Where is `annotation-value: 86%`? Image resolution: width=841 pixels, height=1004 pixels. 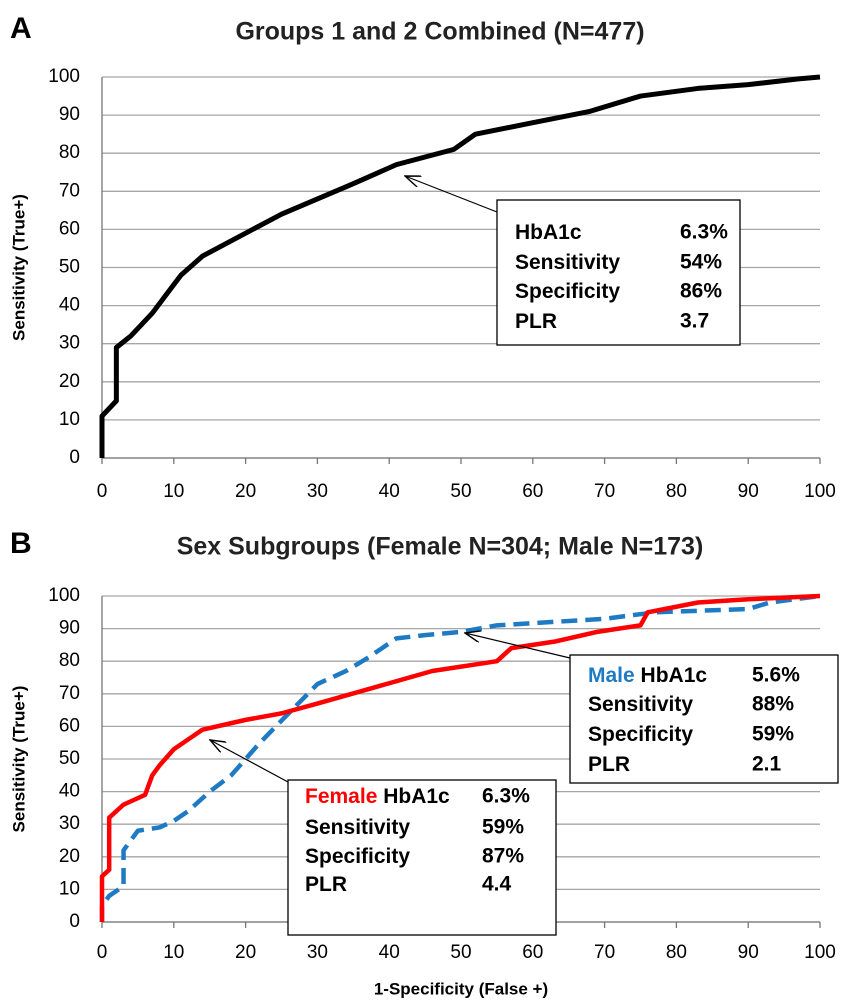
annotation-value: 86% is located at coordinates (701, 291).